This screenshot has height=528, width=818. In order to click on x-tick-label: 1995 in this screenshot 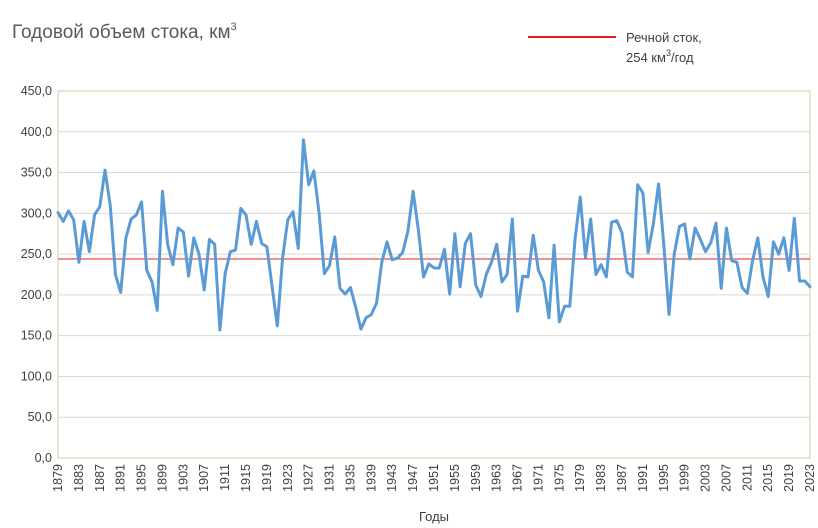, I will do `click(664, 478)`.